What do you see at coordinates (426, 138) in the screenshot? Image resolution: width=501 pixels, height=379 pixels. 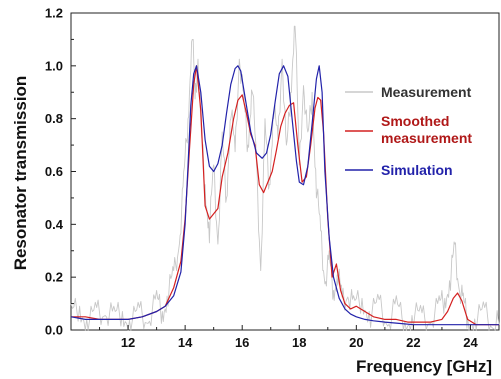 I see `legend-smoothed-label-line2: measurement` at bounding box center [426, 138].